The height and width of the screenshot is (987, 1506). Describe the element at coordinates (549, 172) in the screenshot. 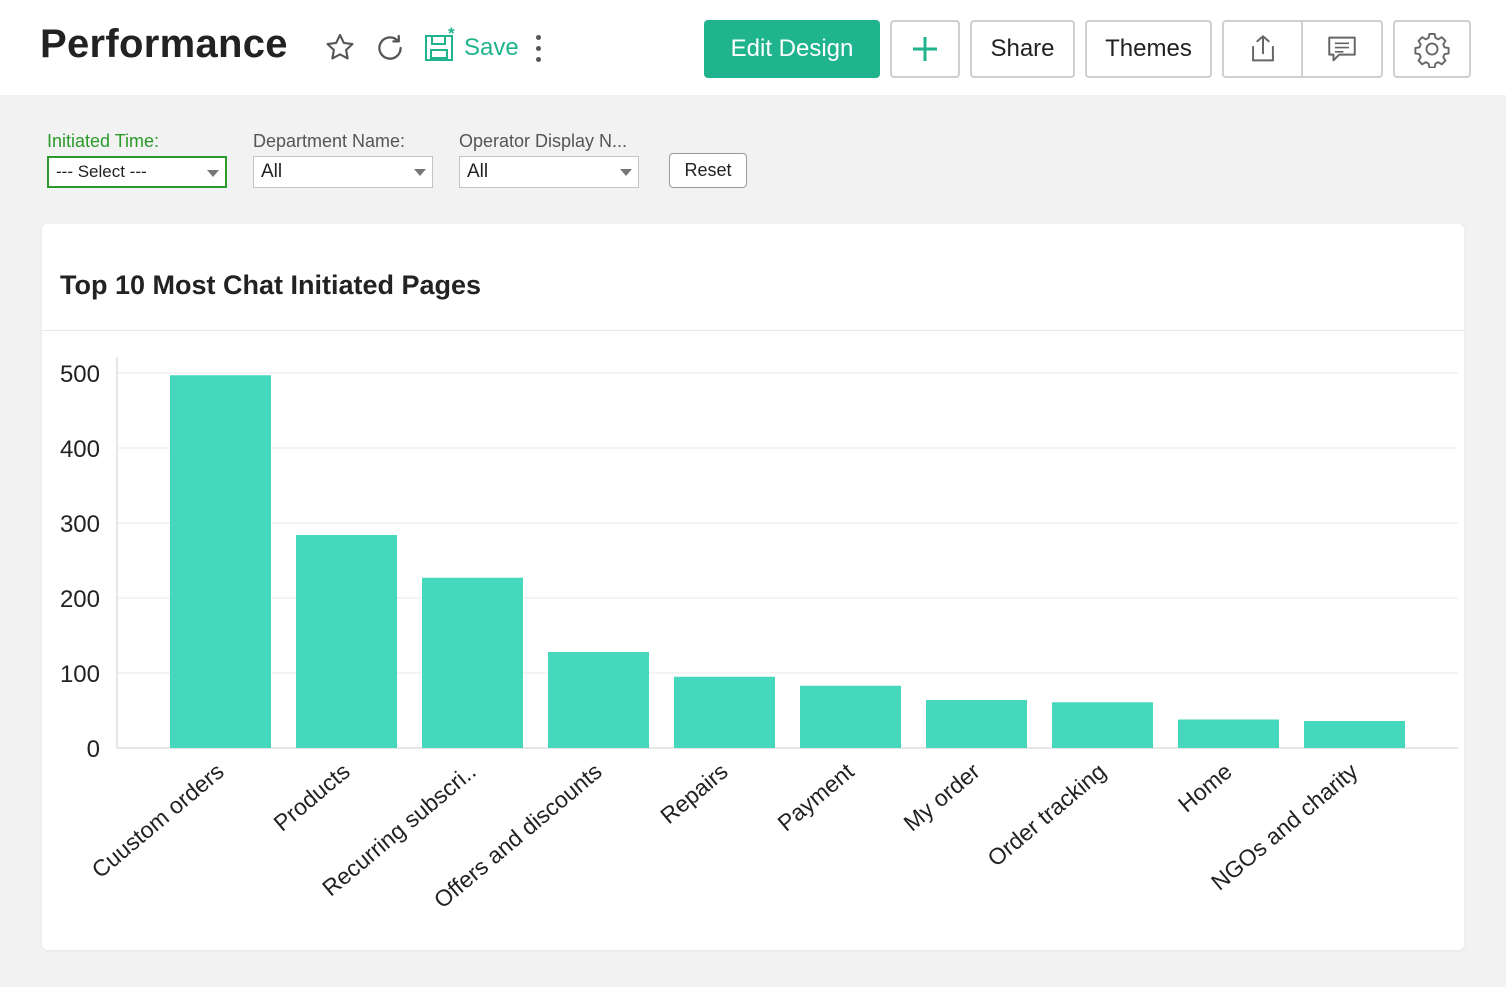

I see `operator-display-name-select: All` at that location.